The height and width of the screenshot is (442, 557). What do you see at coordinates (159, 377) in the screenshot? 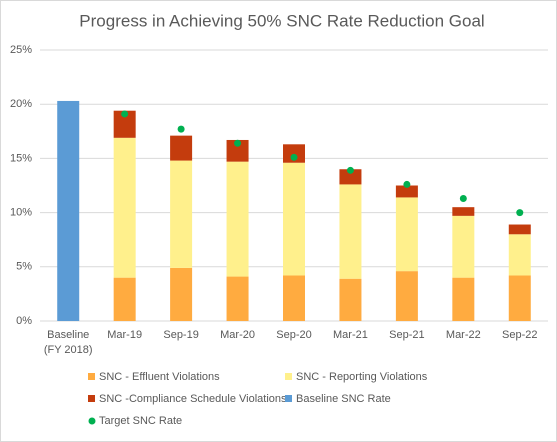
I see `legend-label: SNC - Effluent Violations` at bounding box center [159, 377].